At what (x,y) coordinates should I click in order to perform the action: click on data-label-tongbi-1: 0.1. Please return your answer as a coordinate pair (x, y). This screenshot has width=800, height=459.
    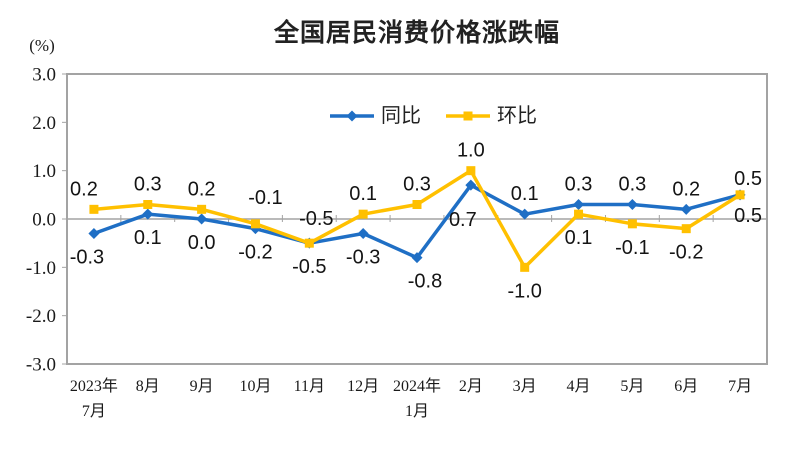
    Looking at the image, I should click on (148, 238).